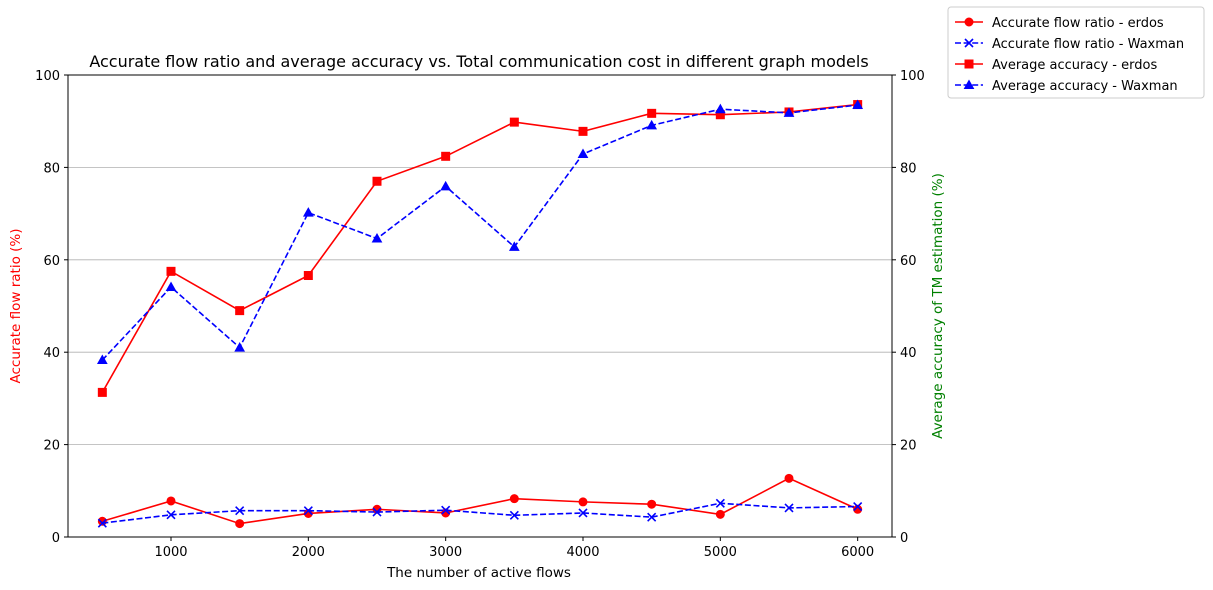 The height and width of the screenshot is (590, 1213). I want to click on legend-box, so click(1076, 52).